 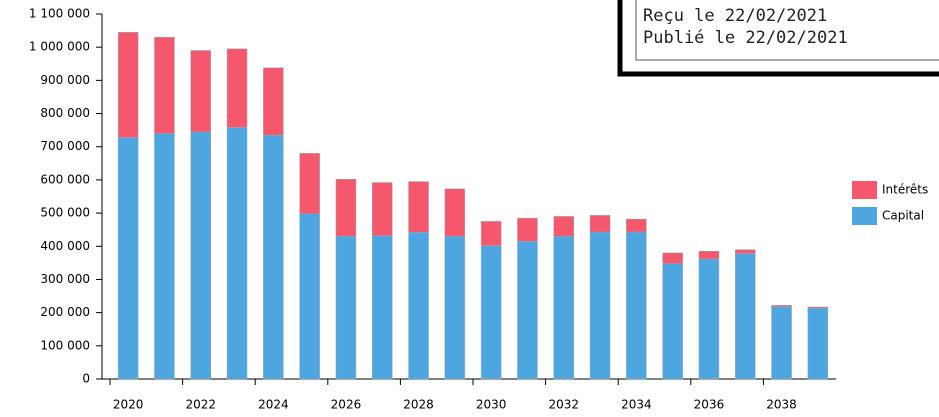 I want to click on stamp-line: Reçu le 22/02/2021, so click(x=735, y=16).